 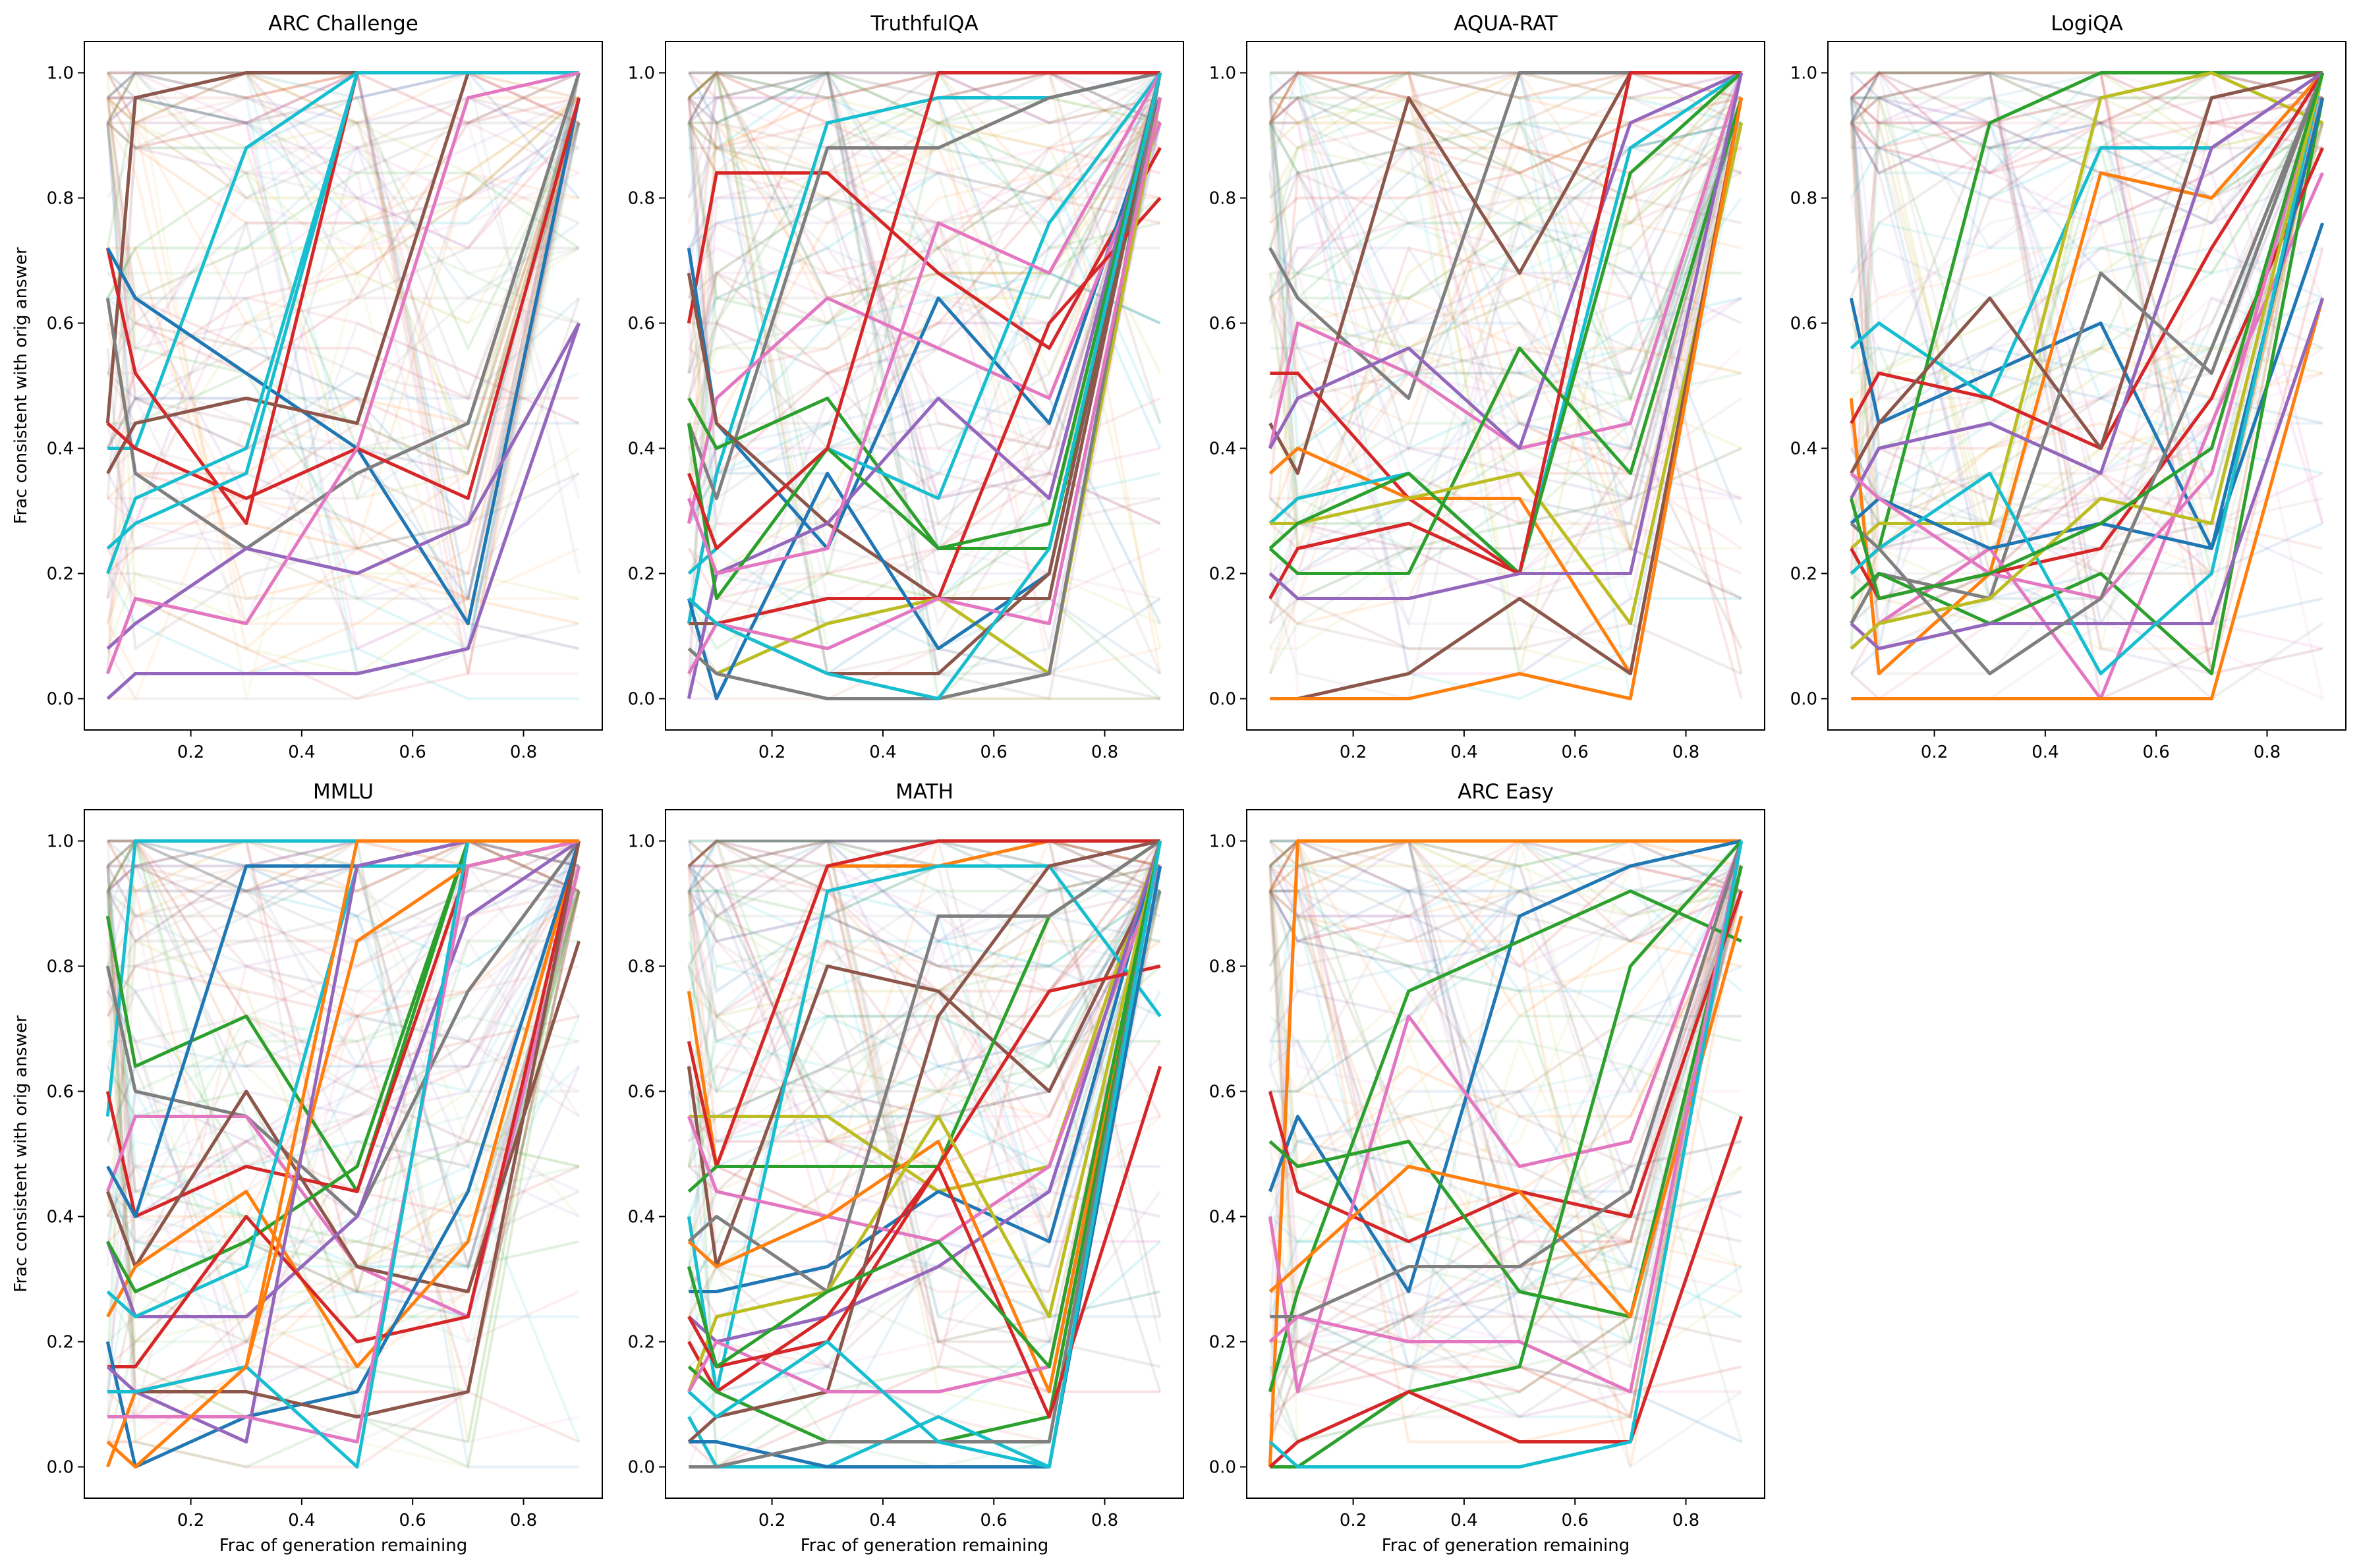 I want to click on x-tick-label: 0.4, so click(x=882, y=1520).